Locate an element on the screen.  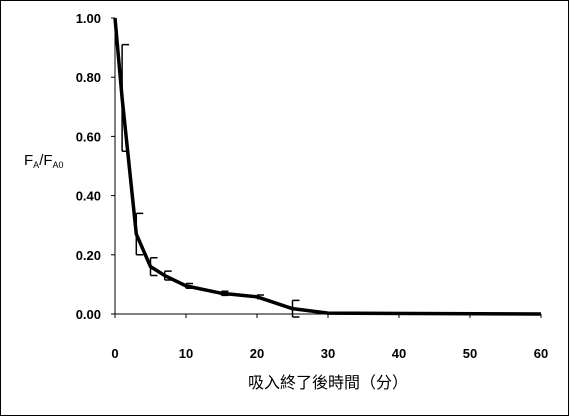
y-tick-label: 0.20 is located at coordinates (88, 255).